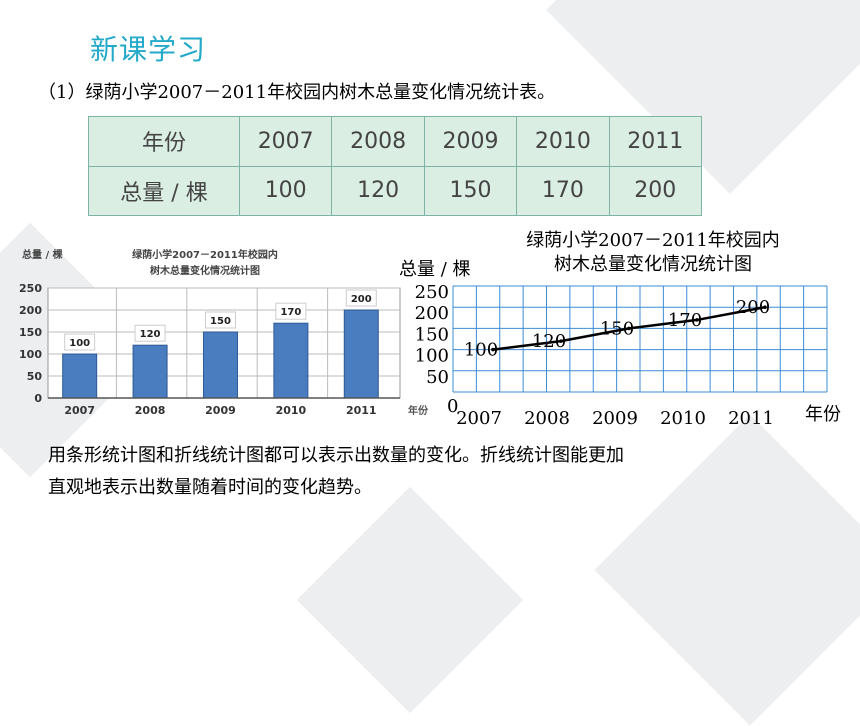  I want to click on table-cell-value: 150, so click(470, 190).